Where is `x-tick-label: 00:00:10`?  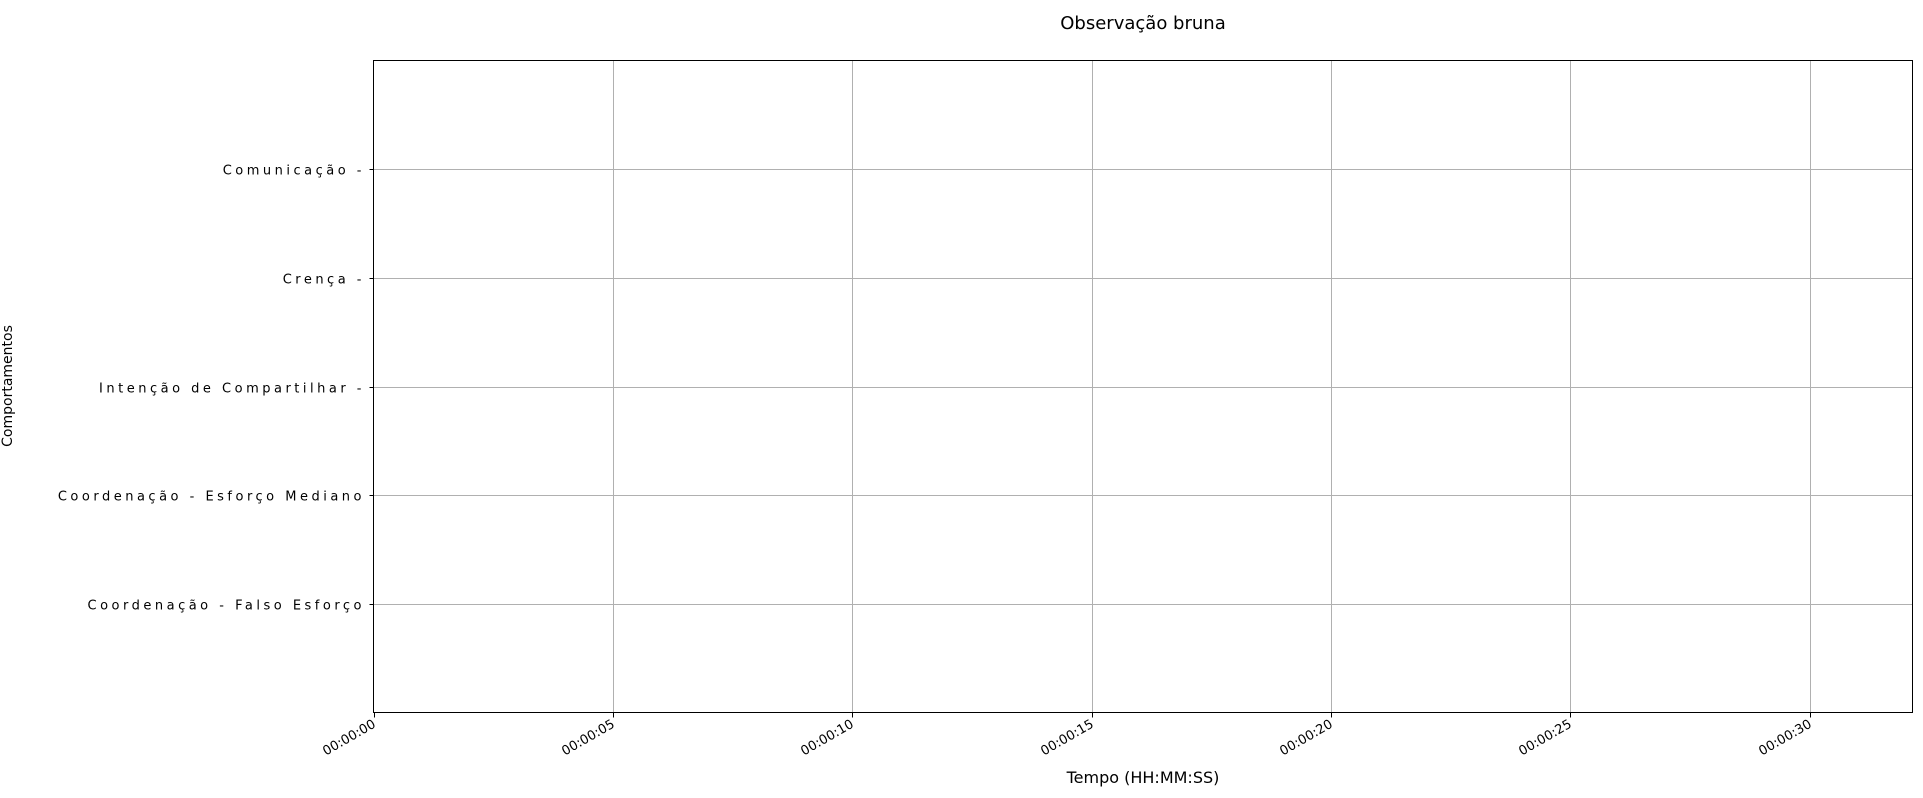
x-tick-label: 00:00:10 is located at coordinates (827, 738).